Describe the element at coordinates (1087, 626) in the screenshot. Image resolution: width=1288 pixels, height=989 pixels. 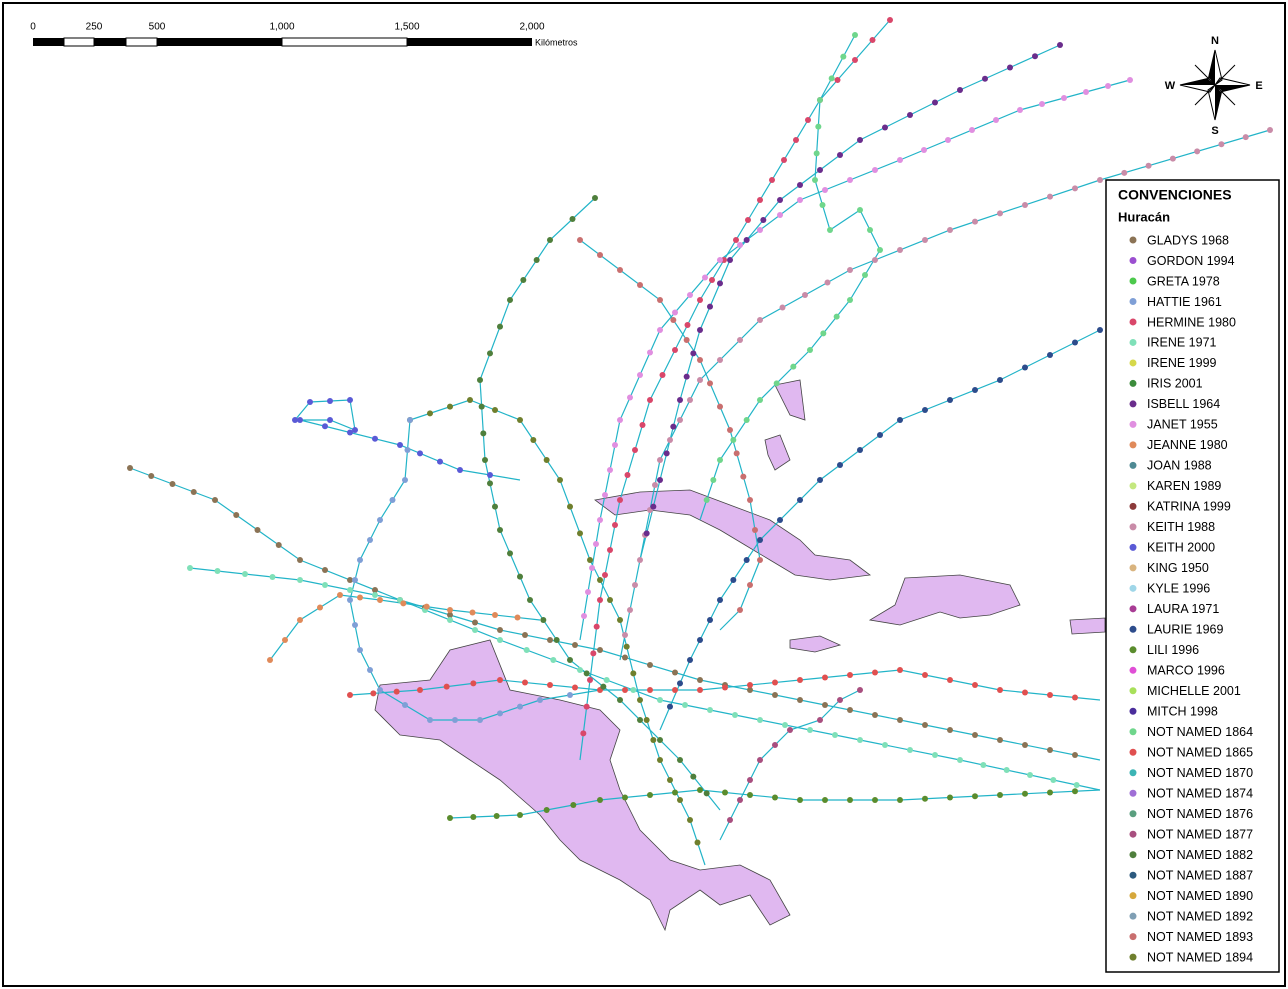
I see `puerto-rico` at that location.